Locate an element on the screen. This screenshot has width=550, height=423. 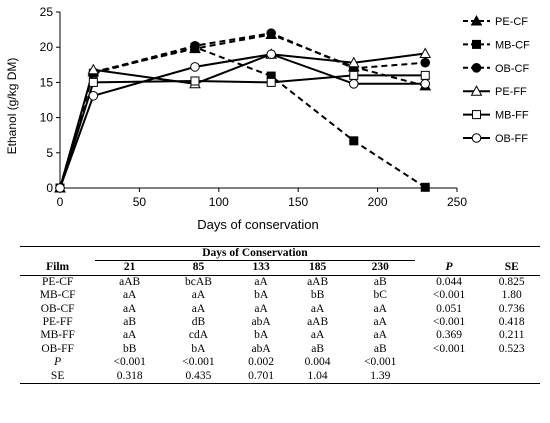
column-header: 230 is located at coordinates (380, 267).